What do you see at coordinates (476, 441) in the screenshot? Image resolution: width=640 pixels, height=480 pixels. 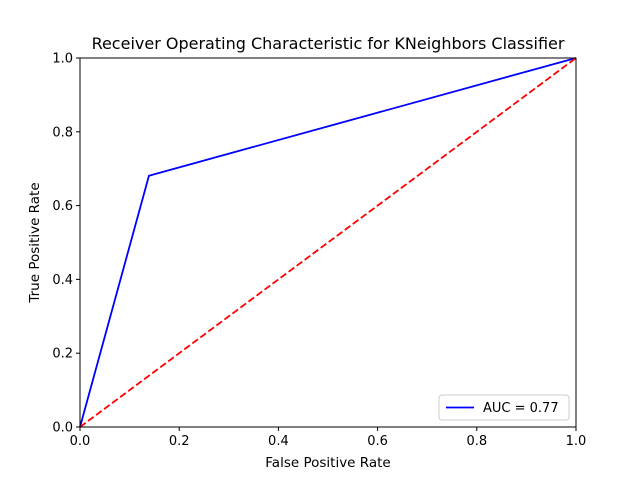 I see `x-tick-label: 0.8` at bounding box center [476, 441].